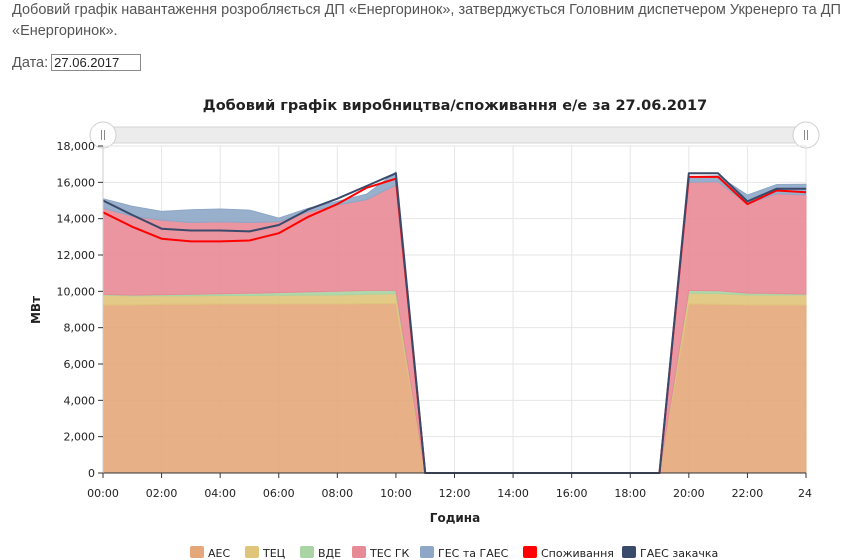 The image size is (859, 560). What do you see at coordinates (473, 553) in the screenshot?
I see `legend-label: ГЕС та ГАЕС` at bounding box center [473, 553].